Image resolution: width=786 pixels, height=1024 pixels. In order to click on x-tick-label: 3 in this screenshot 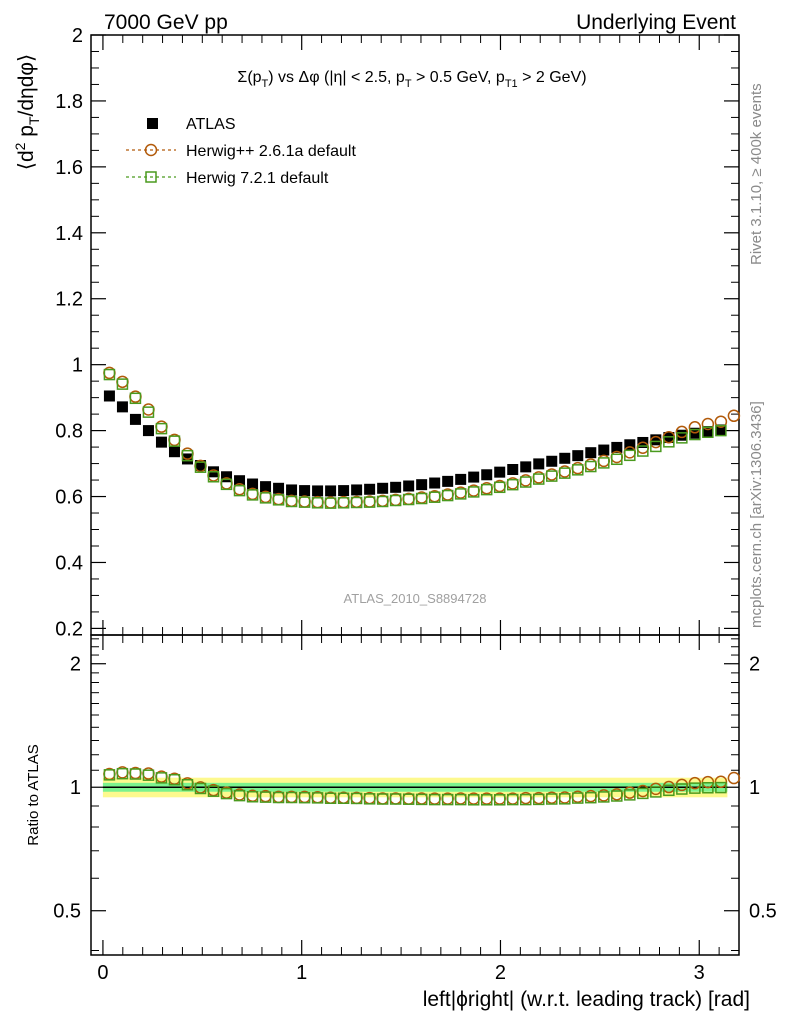, I will do `click(699, 973)`.